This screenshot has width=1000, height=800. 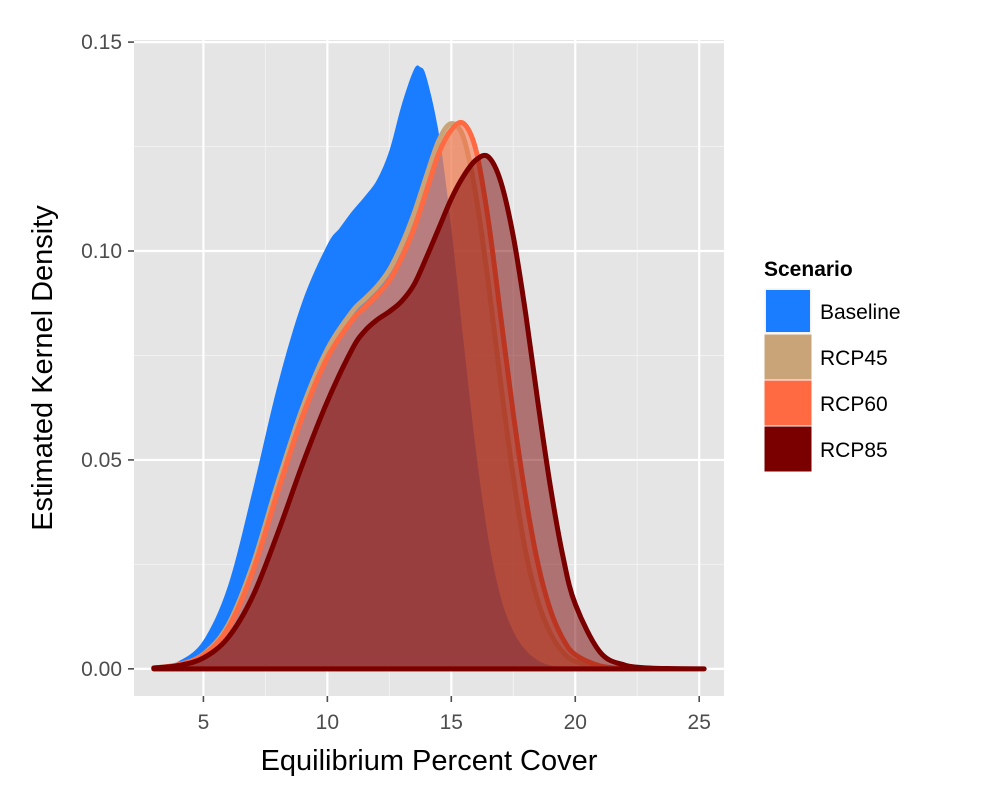 I want to click on x-tick-label-4: 25, so click(x=699, y=722).